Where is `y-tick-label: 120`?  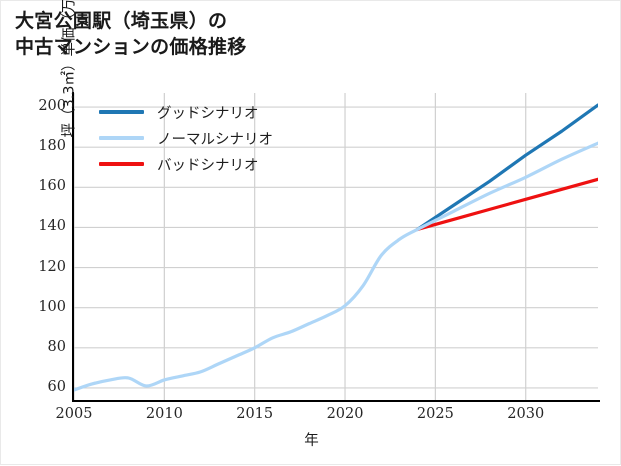 y-tick-label: 120 is located at coordinates (52, 266).